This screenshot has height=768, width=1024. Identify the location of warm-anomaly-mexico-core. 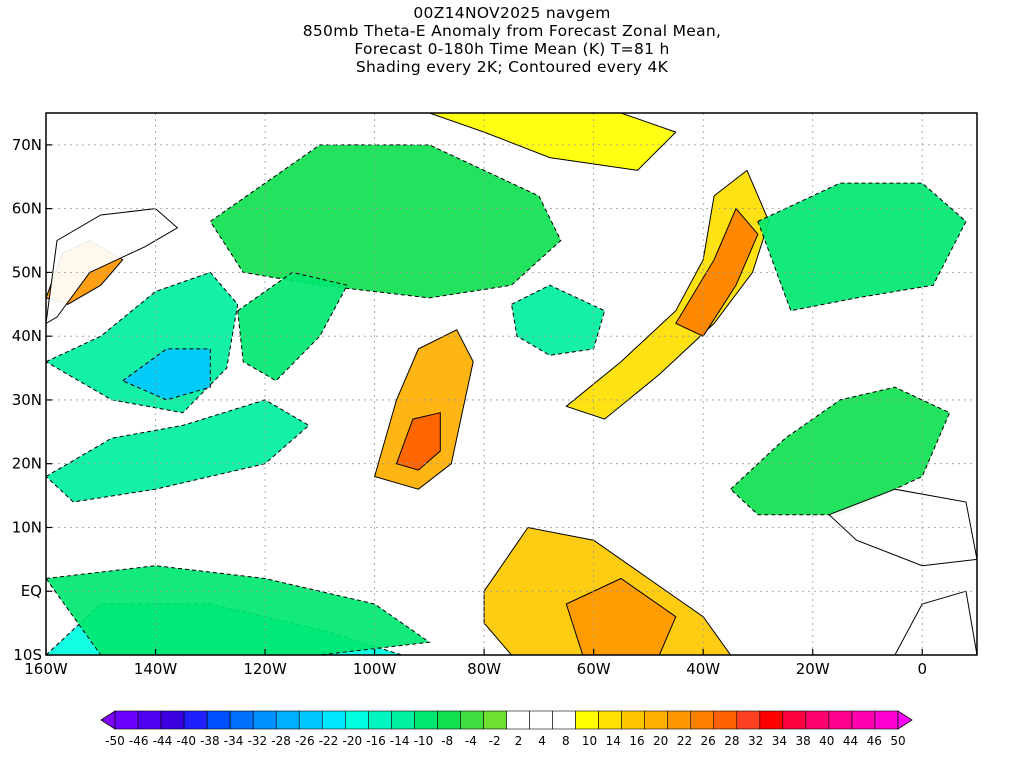
(418, 441).